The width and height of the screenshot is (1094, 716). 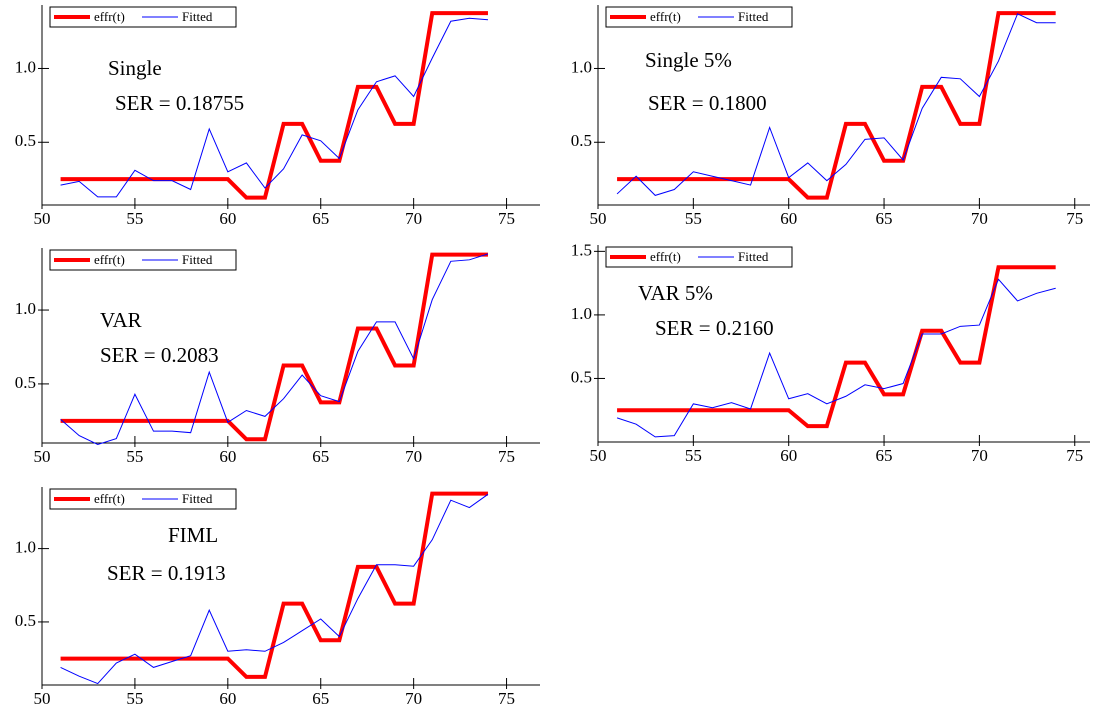 What do you see at coordinates (714, 328) in the screenshot?
I see `annotation: SER = 0.2160` at bounding box center [714, 328].